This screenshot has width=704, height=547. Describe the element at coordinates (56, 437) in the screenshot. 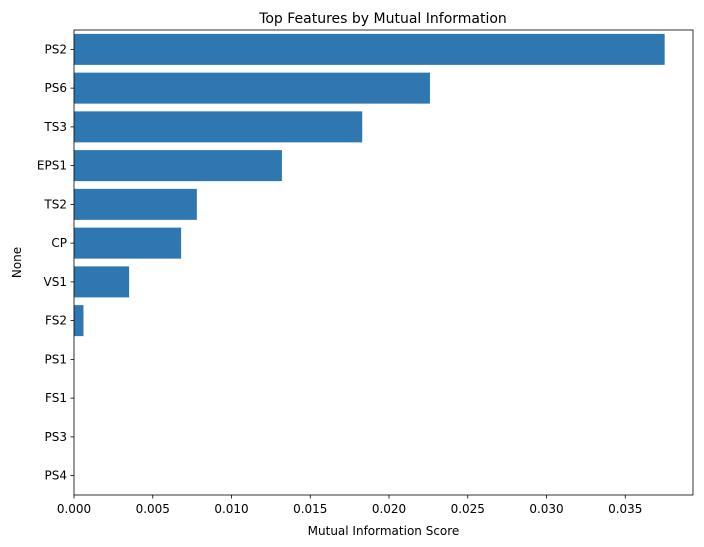

I see `y-tick-label: PS3` at that location.